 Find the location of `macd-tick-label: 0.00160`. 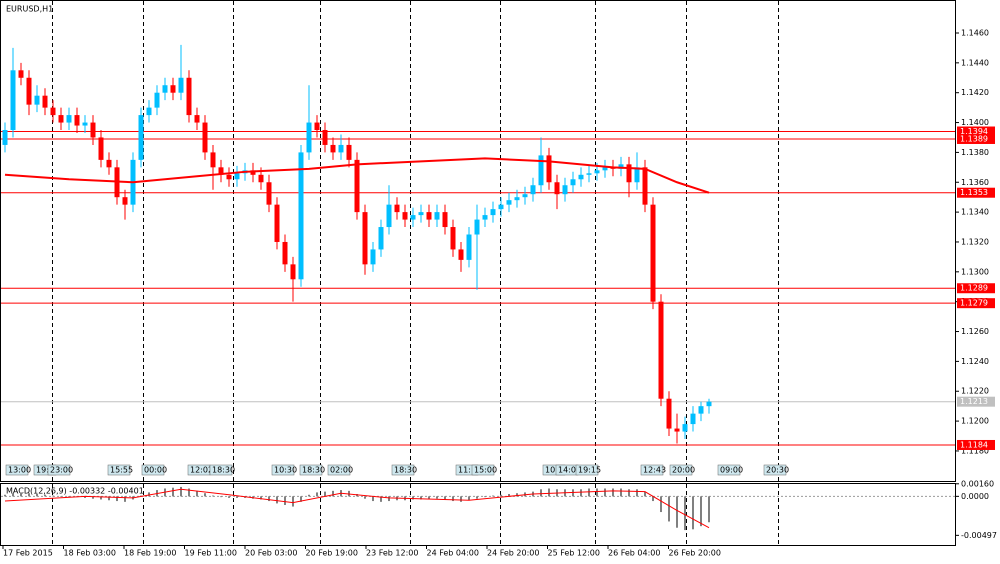

macd-tick-label: 0.00160 is located at coordinates (977, 483).